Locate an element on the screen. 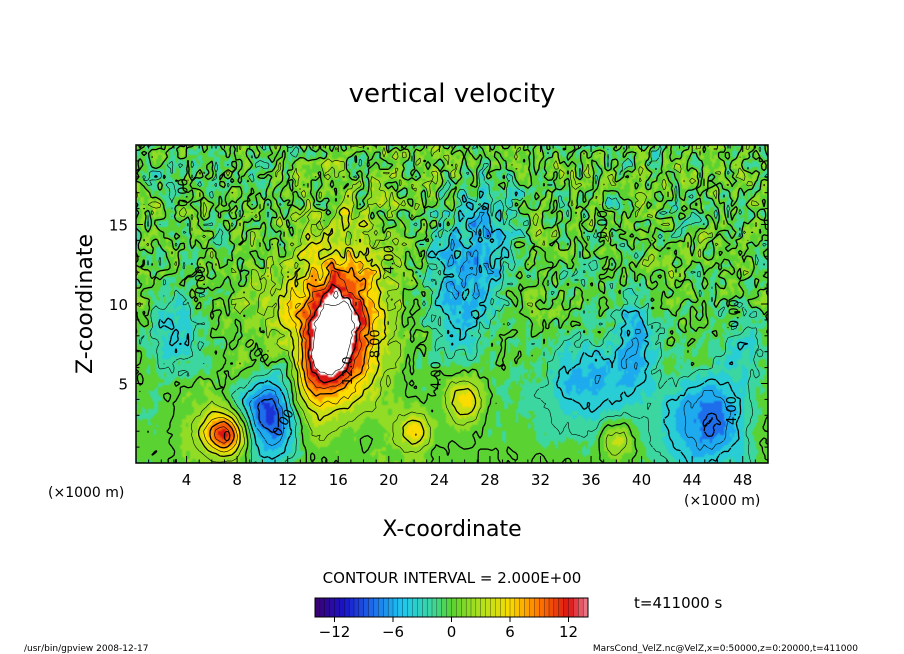 This screenshot has height=654, width=904. x-tick-label: 32 is located at coordinates (540, 480).